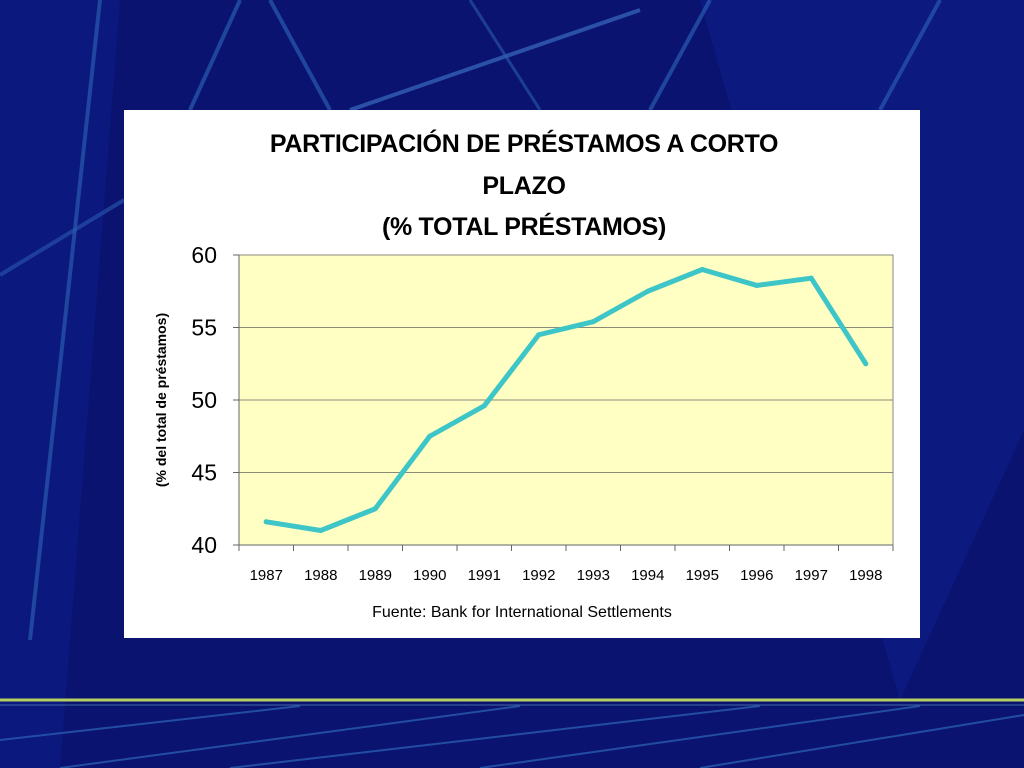 Image resolution: width=1024 pixels, height=768 pixels. What do you see at coordinates (538, 575) in the screenshot?
I see `x-tick-label: 1992` at bounding box center [538, 575].